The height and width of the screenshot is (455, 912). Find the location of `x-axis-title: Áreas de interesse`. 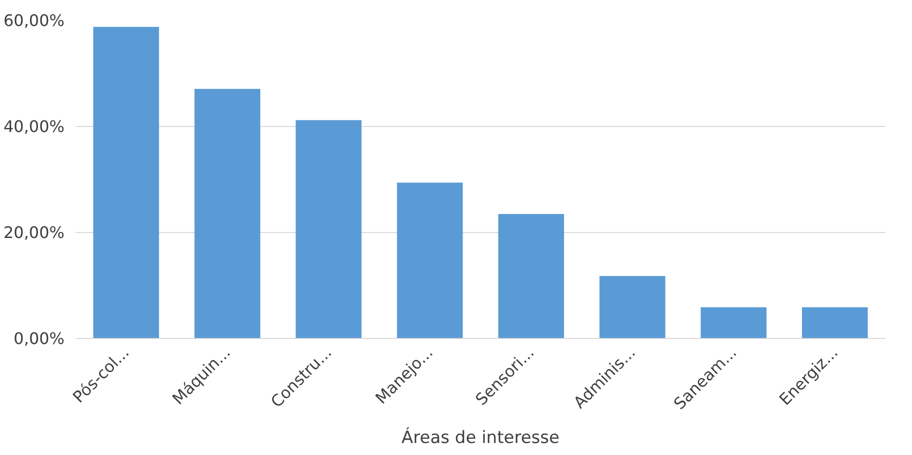

x-axis-title: Áreas de interesse is located at coordinates (481, 437).